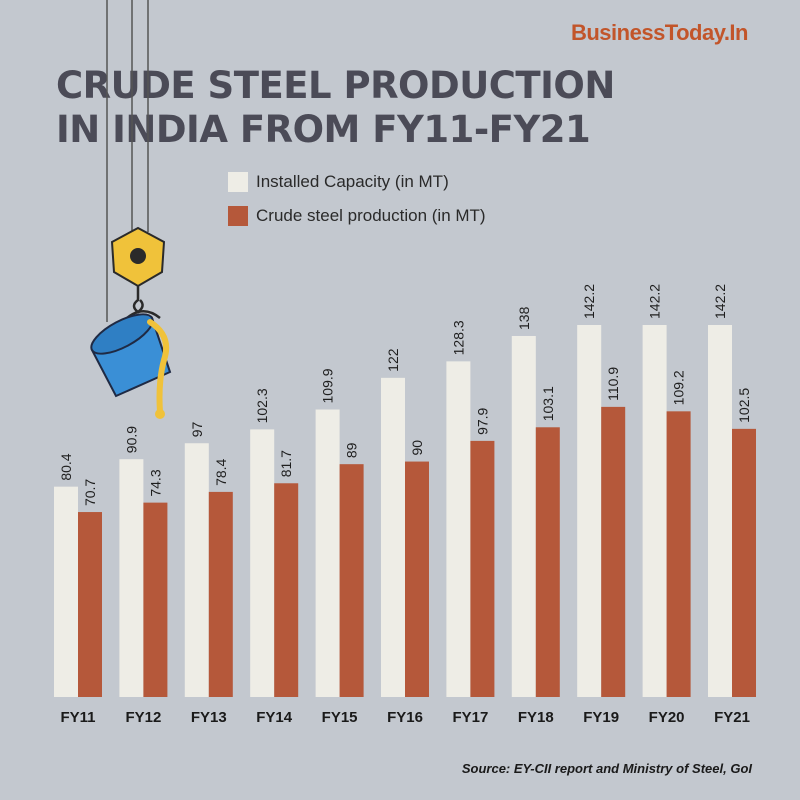  I want to click on bar-production-fy20, so click(678, 554).